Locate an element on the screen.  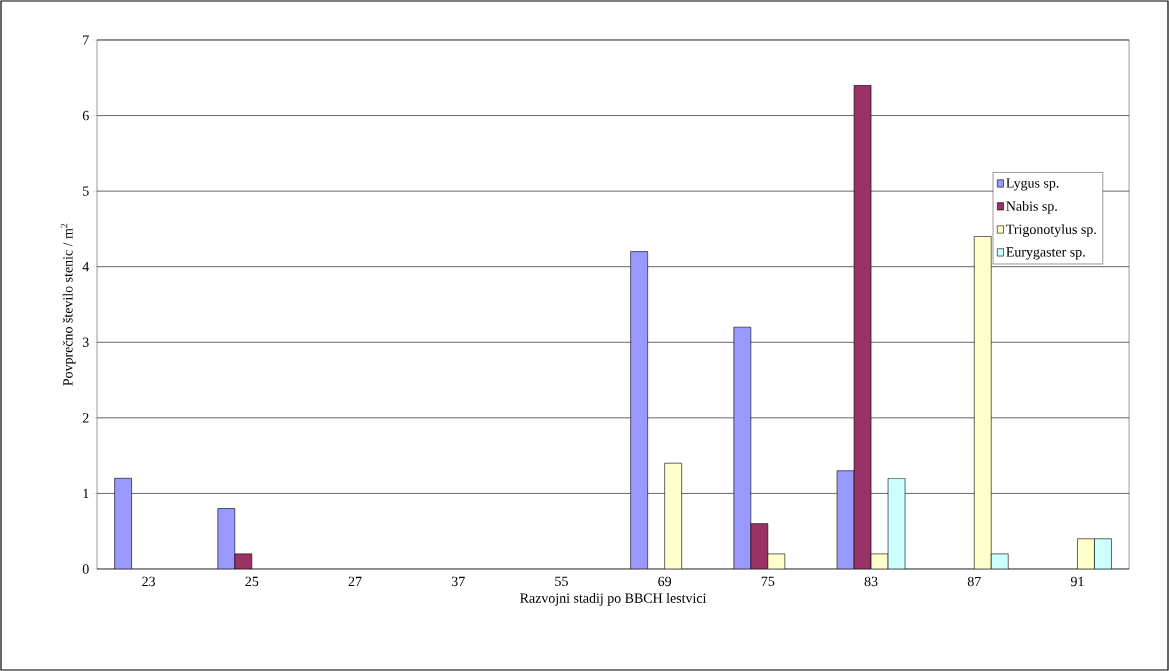
y-axis-title: Povprečno število stenic / m$^{2}$ is located at coordinates (68, 304).